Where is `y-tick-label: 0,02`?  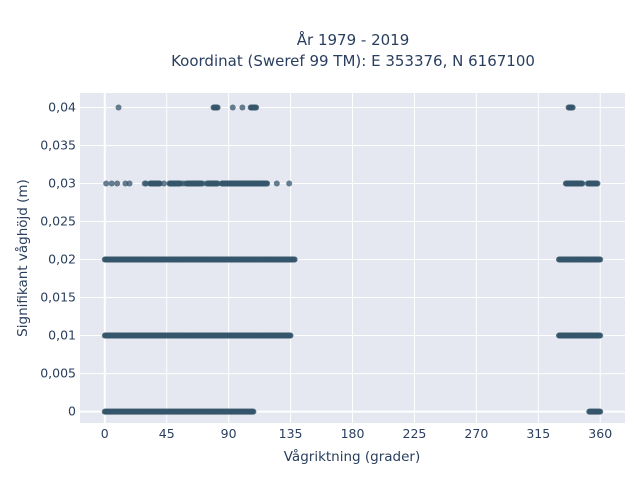
y-tick-label: 0,02 is located at coordinates (62, 259).